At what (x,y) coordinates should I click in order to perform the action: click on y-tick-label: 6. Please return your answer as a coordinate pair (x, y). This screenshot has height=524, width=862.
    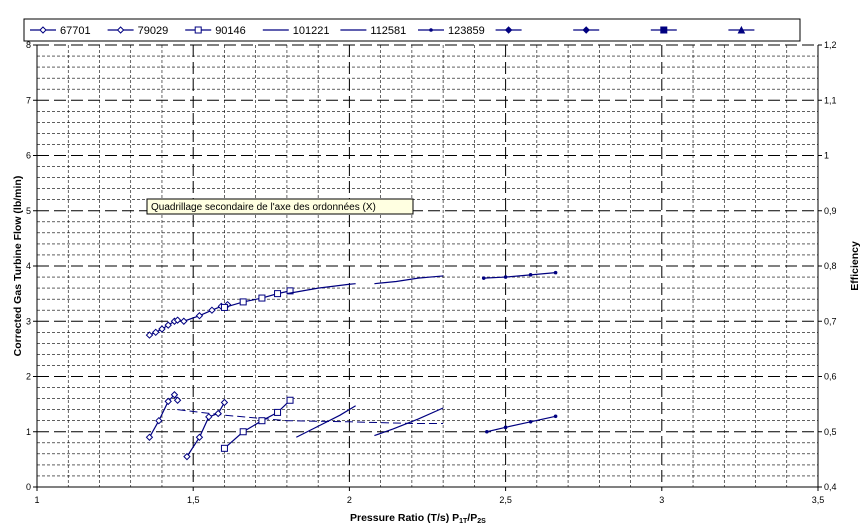
    Looking at the image, I should click on (28, 156).